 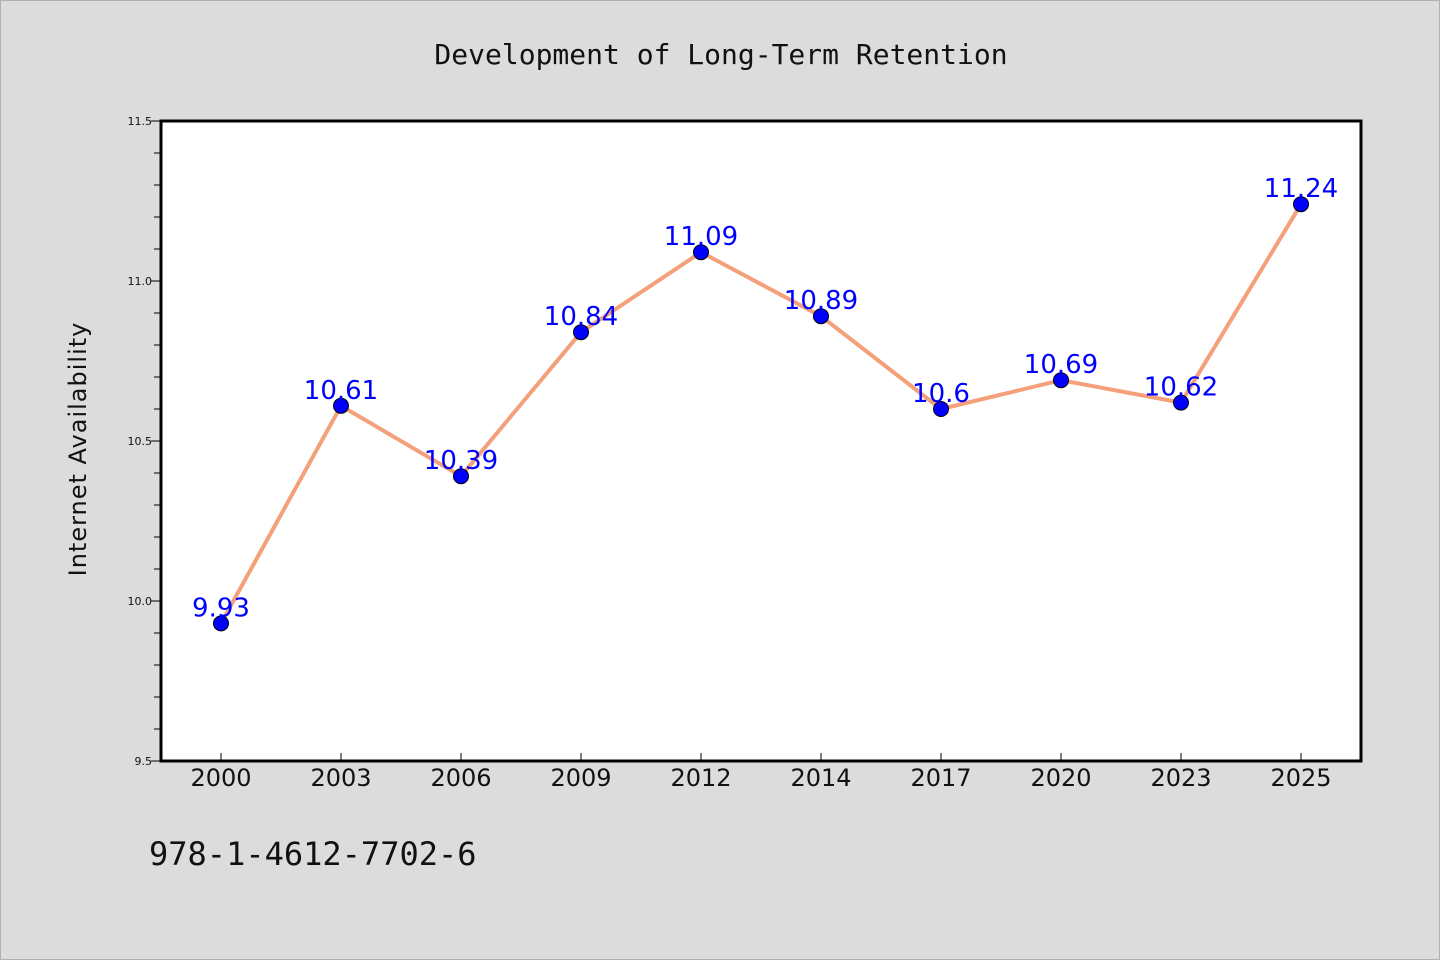 I want to click on x-axis: 2000 2003 2006 2009 2012 2014 2017 2020 2023 2025, so click(x=761, y=772).